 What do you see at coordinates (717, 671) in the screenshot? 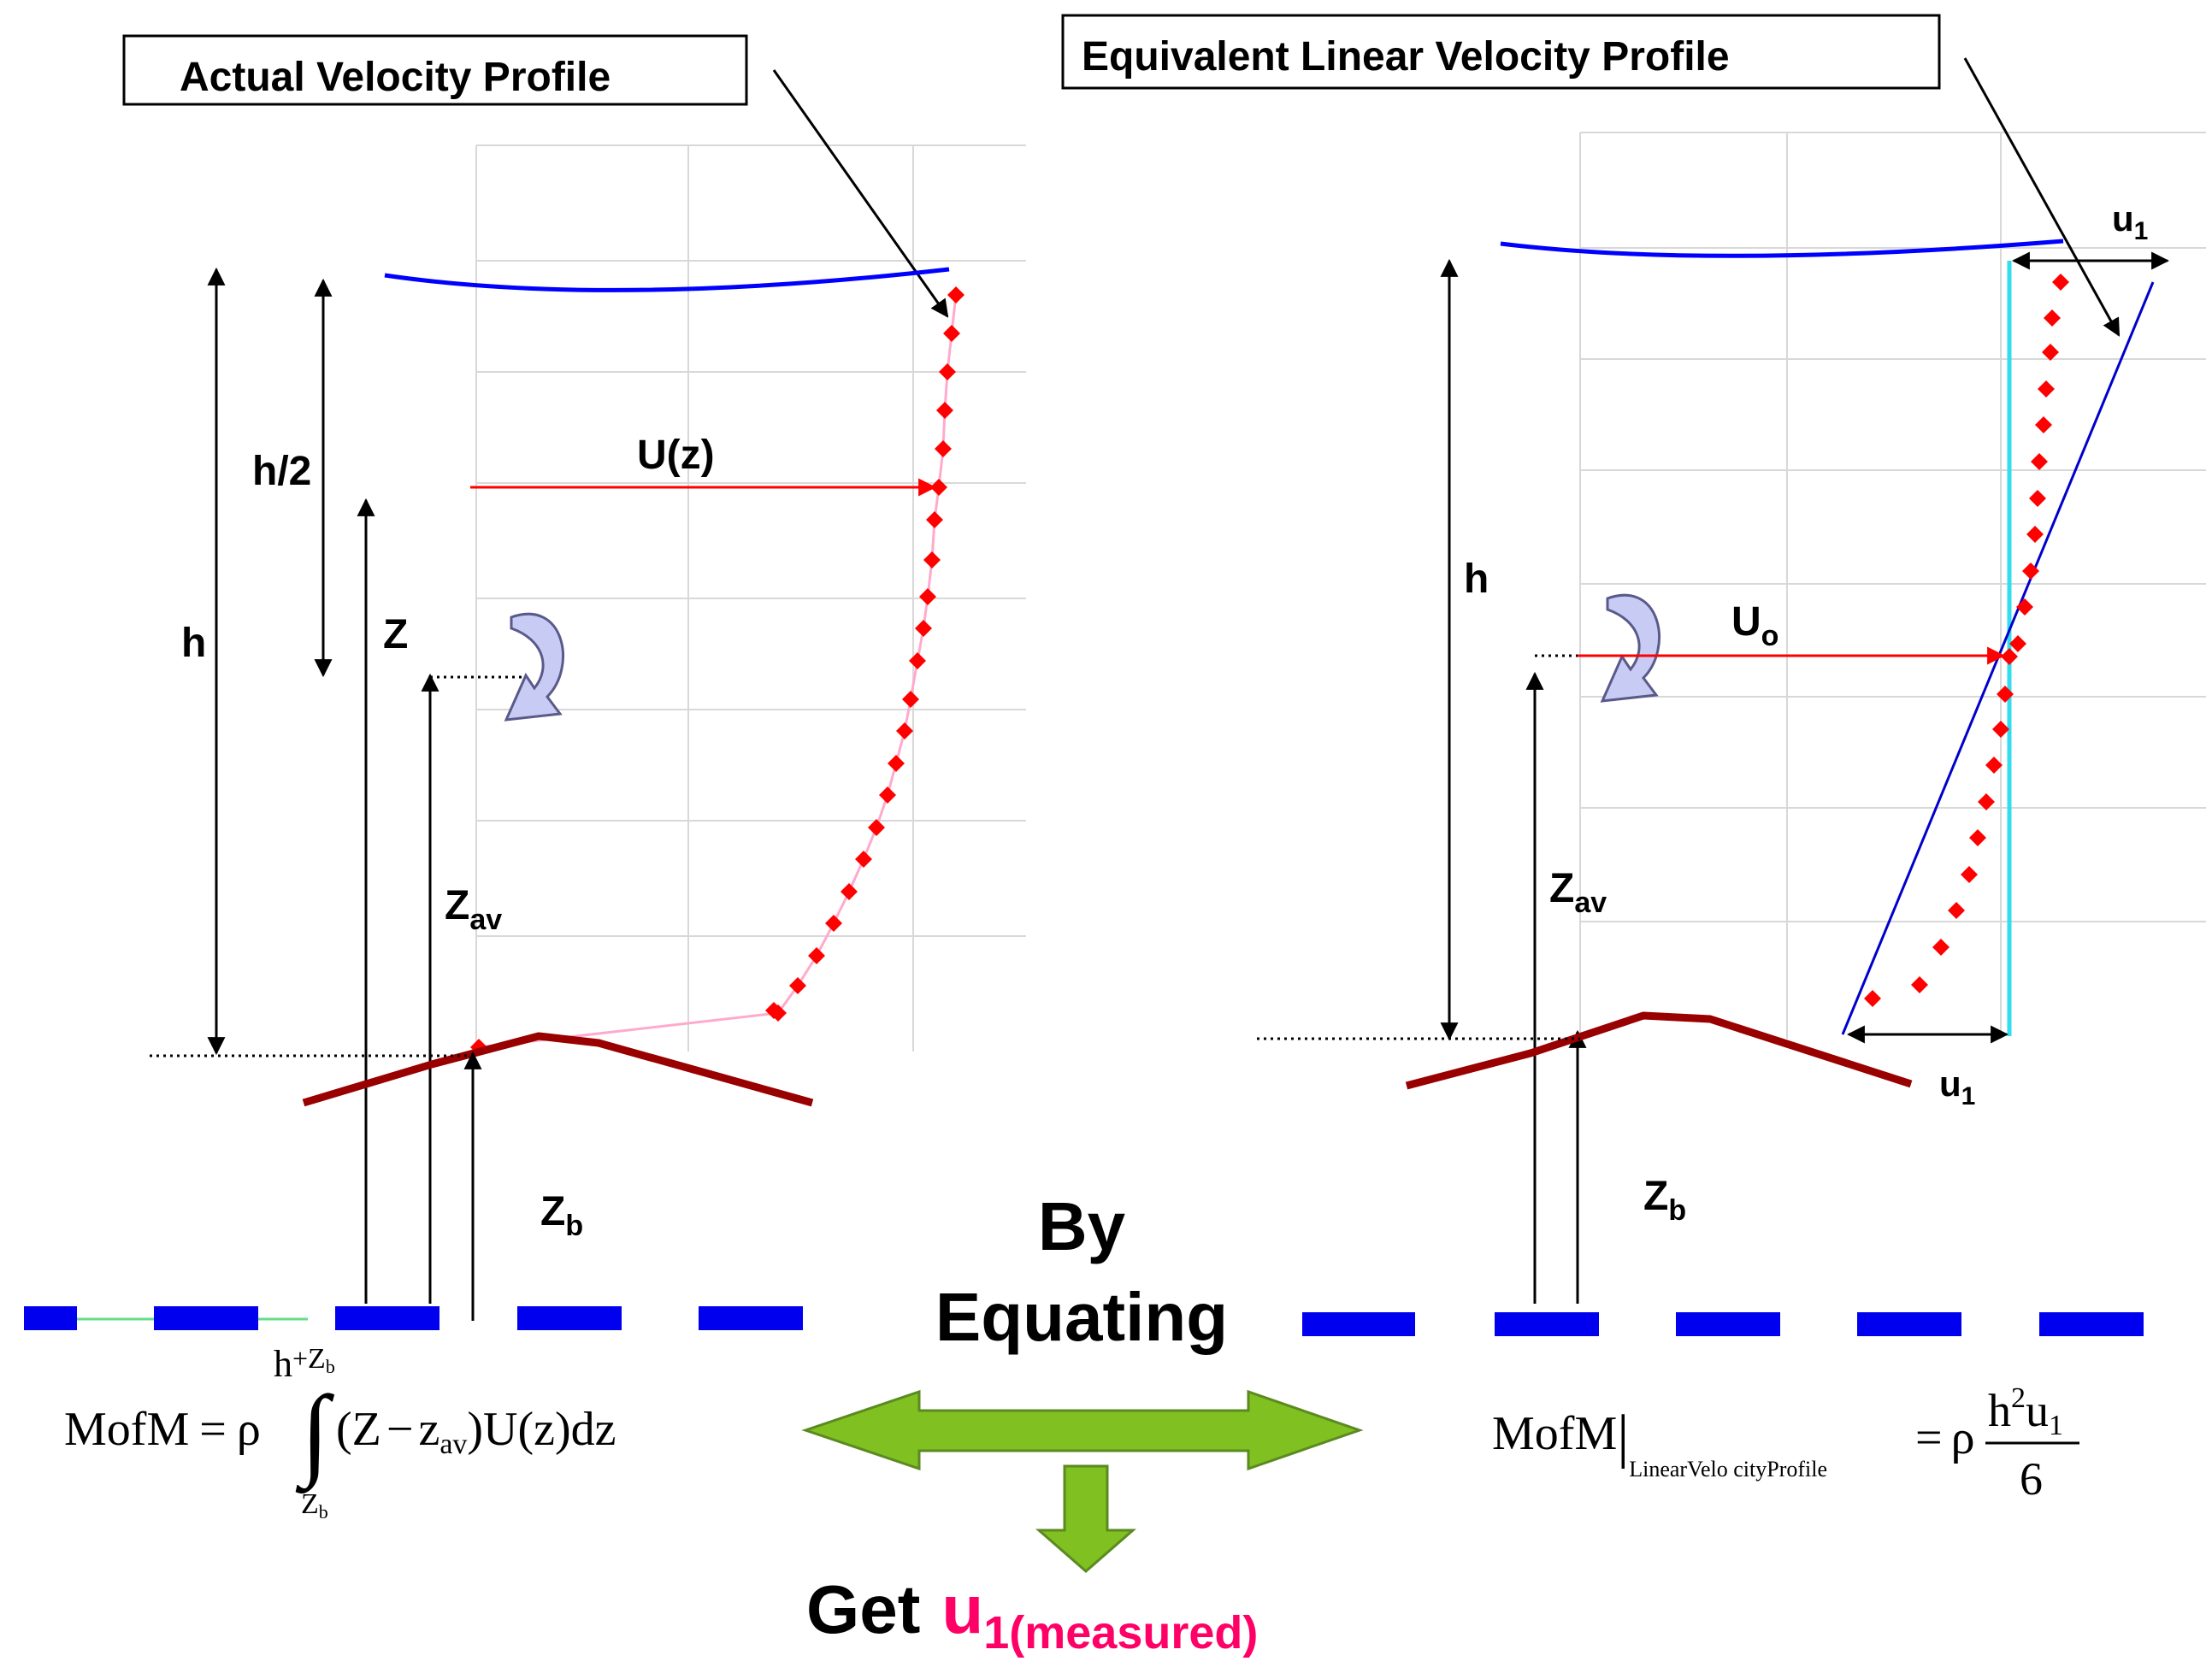
I see `left-profile-points` at bounding box center [717, 671].